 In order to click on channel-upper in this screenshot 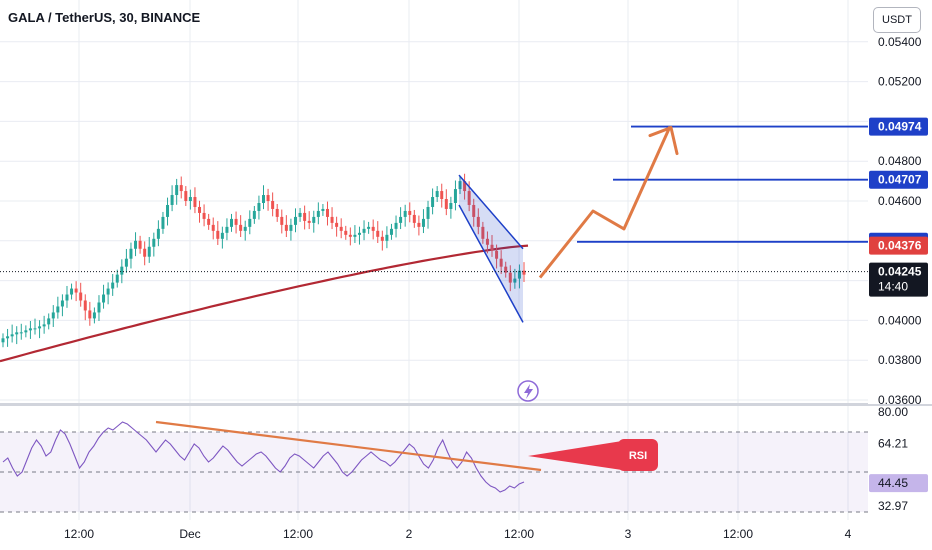, I will do `click(491, 212)`.